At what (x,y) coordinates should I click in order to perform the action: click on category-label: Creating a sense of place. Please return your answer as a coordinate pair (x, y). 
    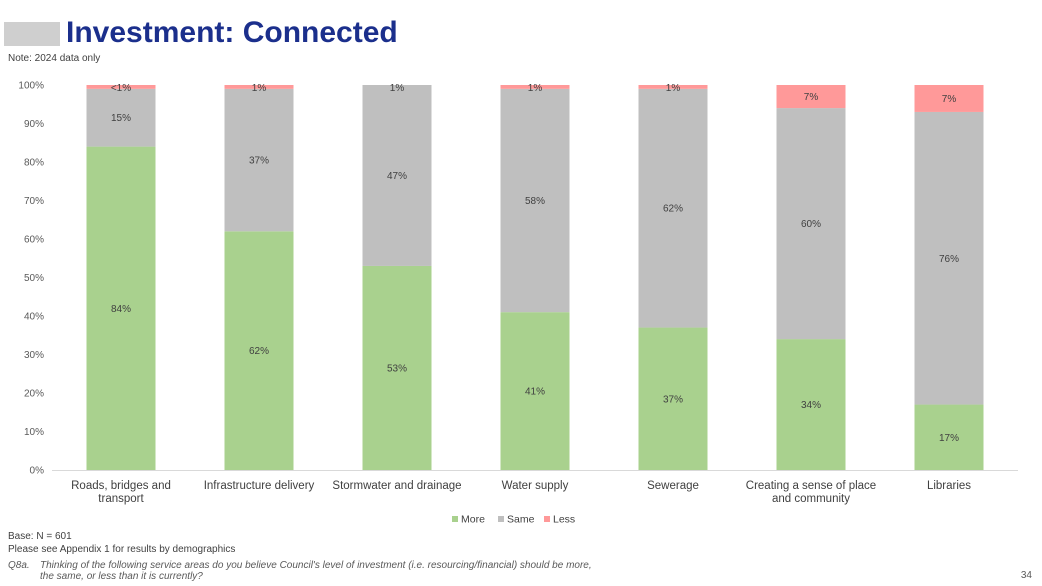
    Looking at the image, I should click on (811, 486).